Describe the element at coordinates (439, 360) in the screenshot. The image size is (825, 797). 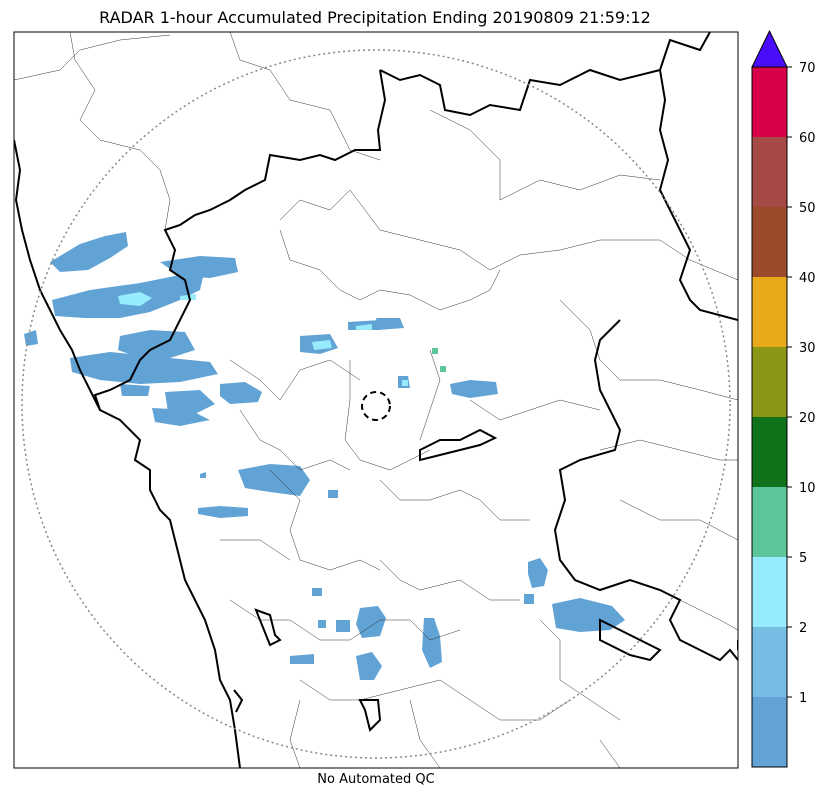
I see `precipitation-echoes-moderate` at that location.